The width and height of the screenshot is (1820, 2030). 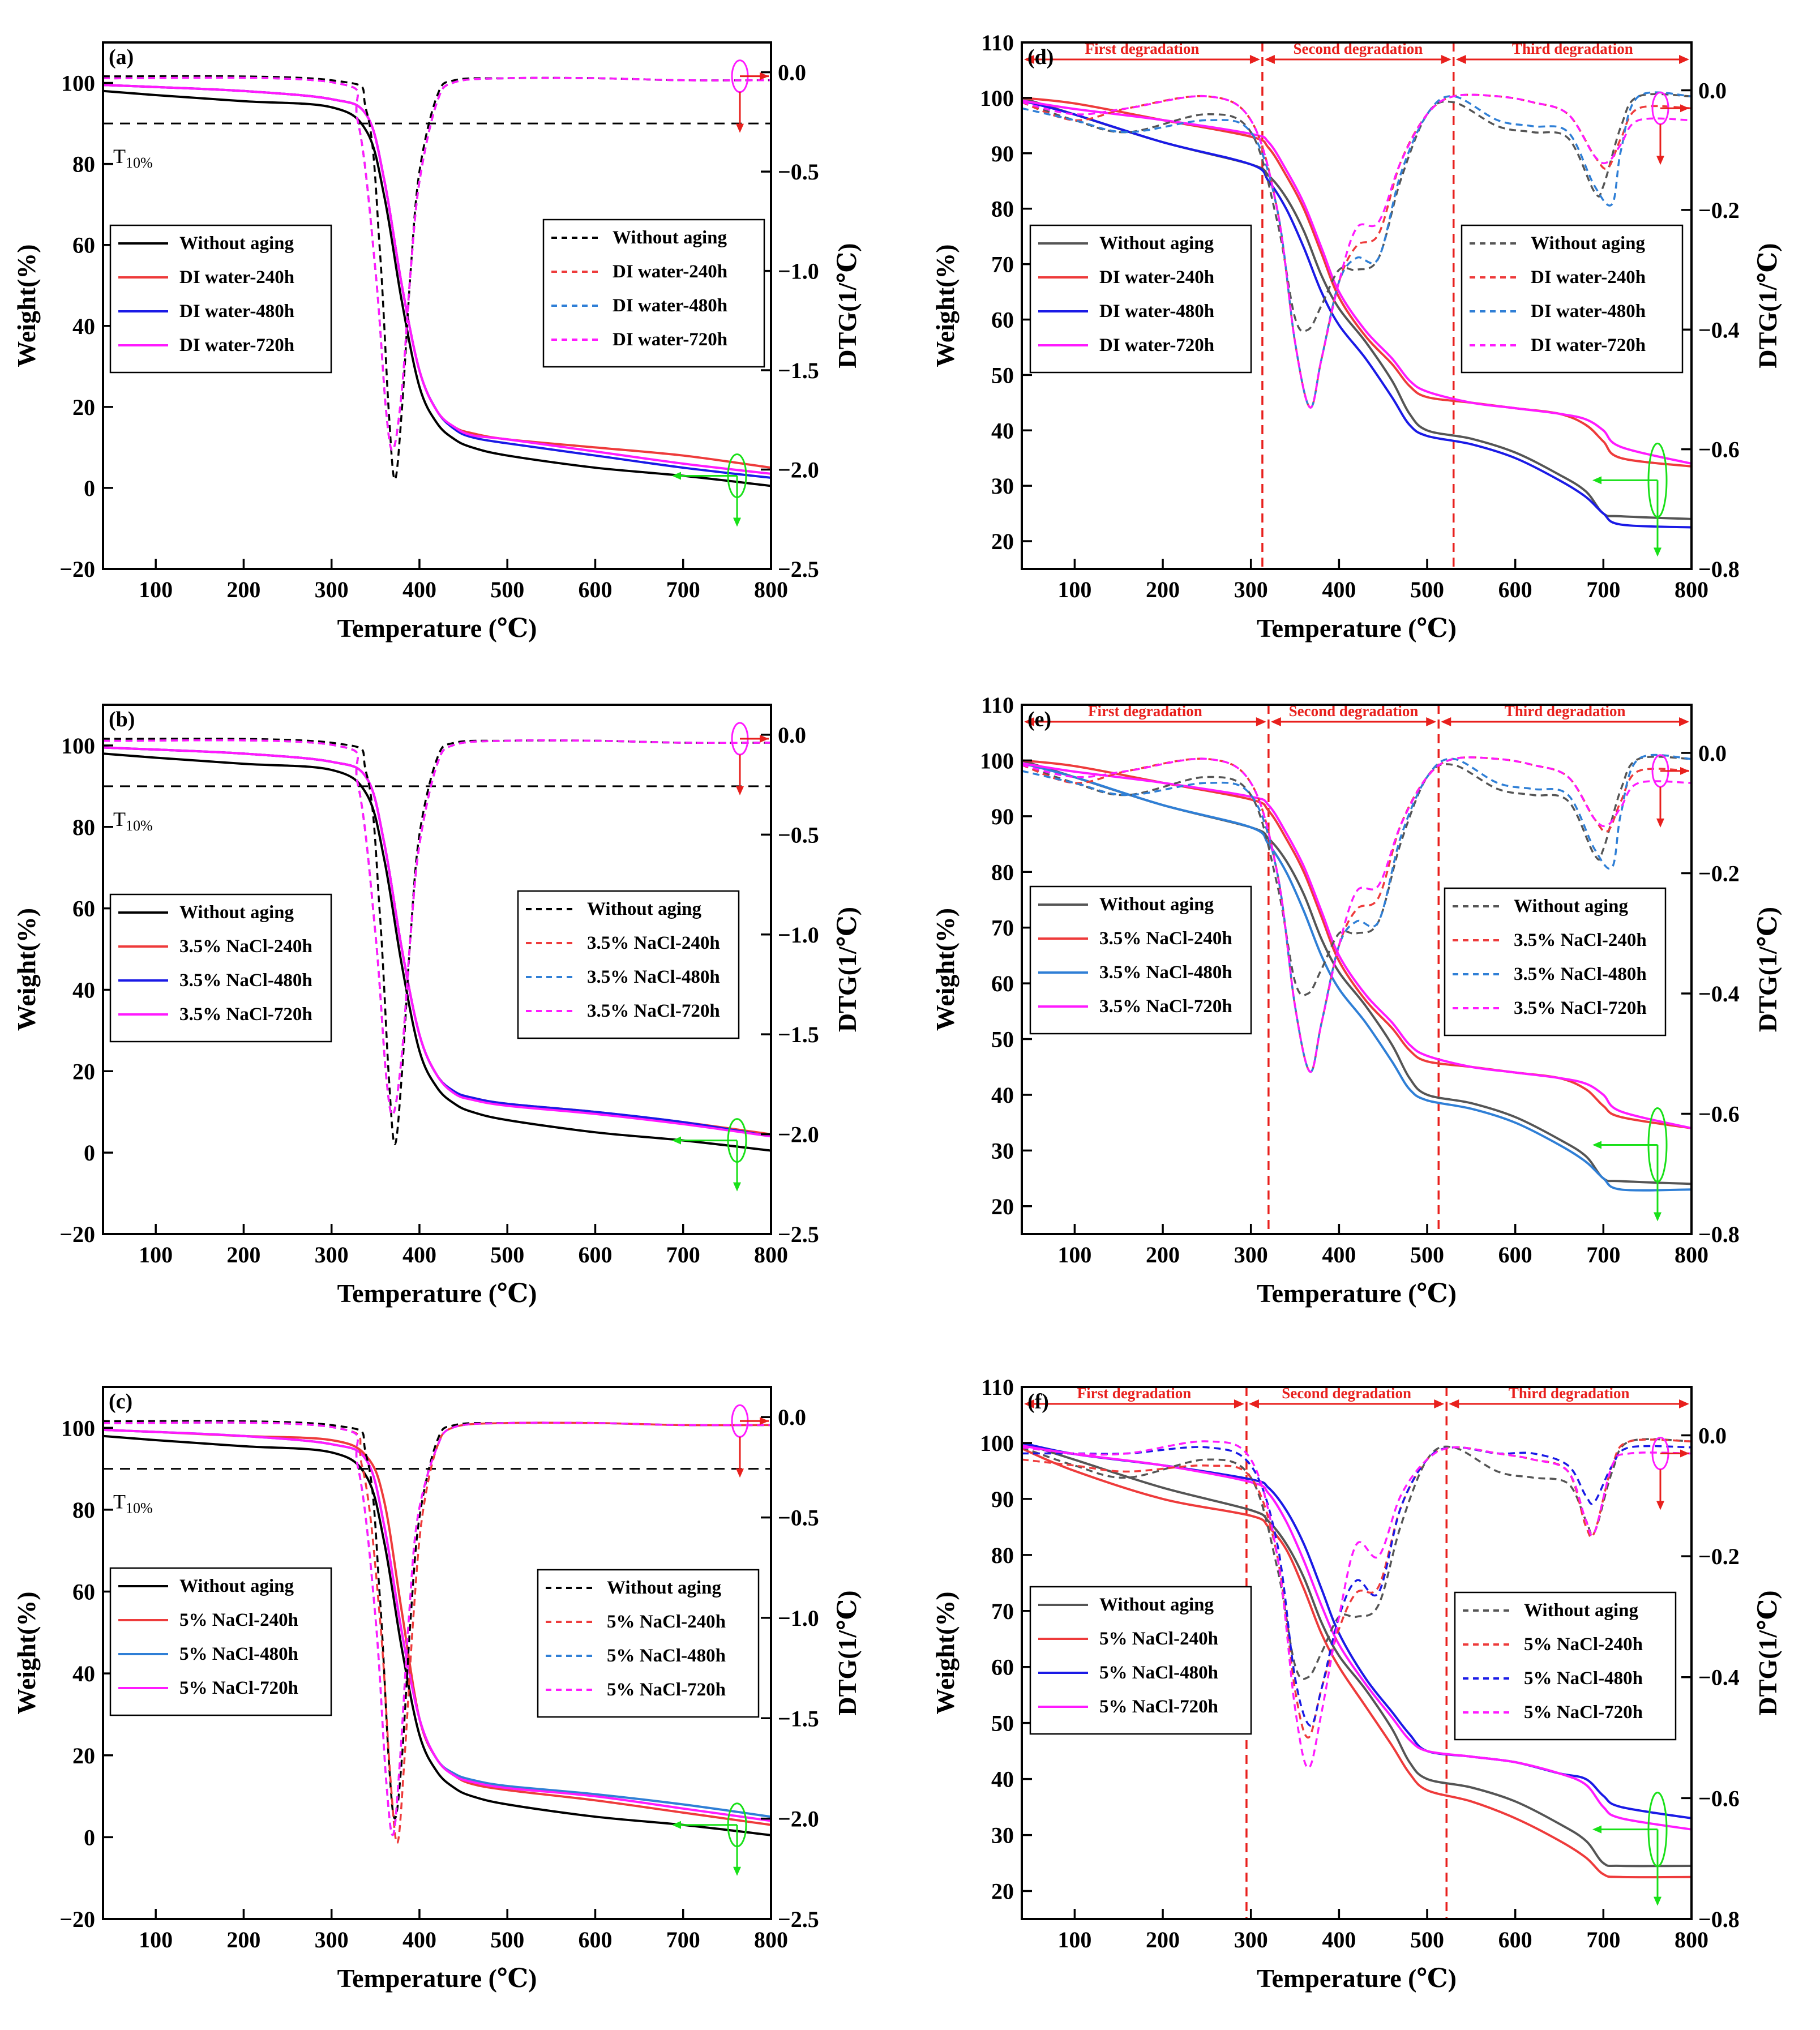 What do you see at coordinates (1002, 1723) in the screenshot?
I see `y-tick-label: 50` at bounding box center [1002, 1723].